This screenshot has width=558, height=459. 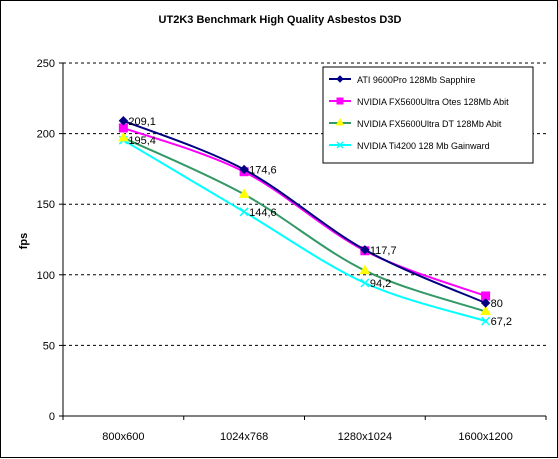 What do you see at coordinates (46, 276) in the screenshot?
I see `y-tick-label: 100` at bounding box center [46, 276].